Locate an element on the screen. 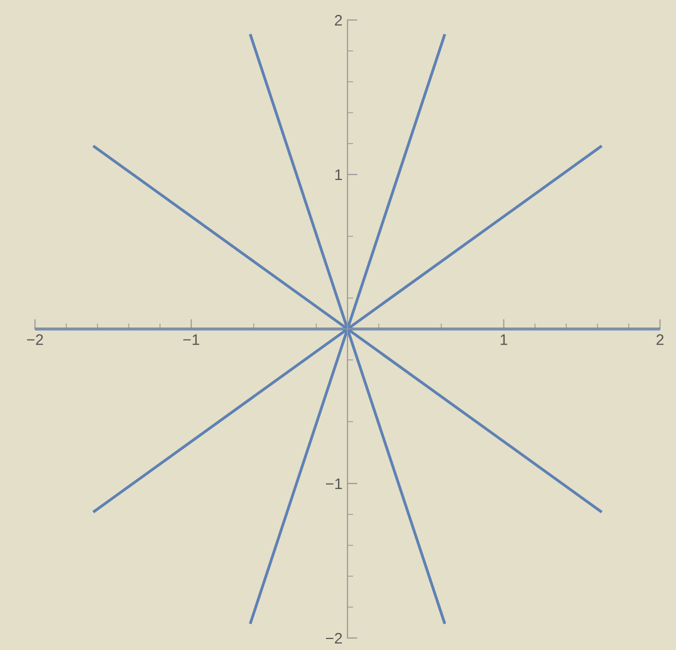 This screenshot has width=676, height=650. x-tick-label: −1 is located at coordinates (191, 339).